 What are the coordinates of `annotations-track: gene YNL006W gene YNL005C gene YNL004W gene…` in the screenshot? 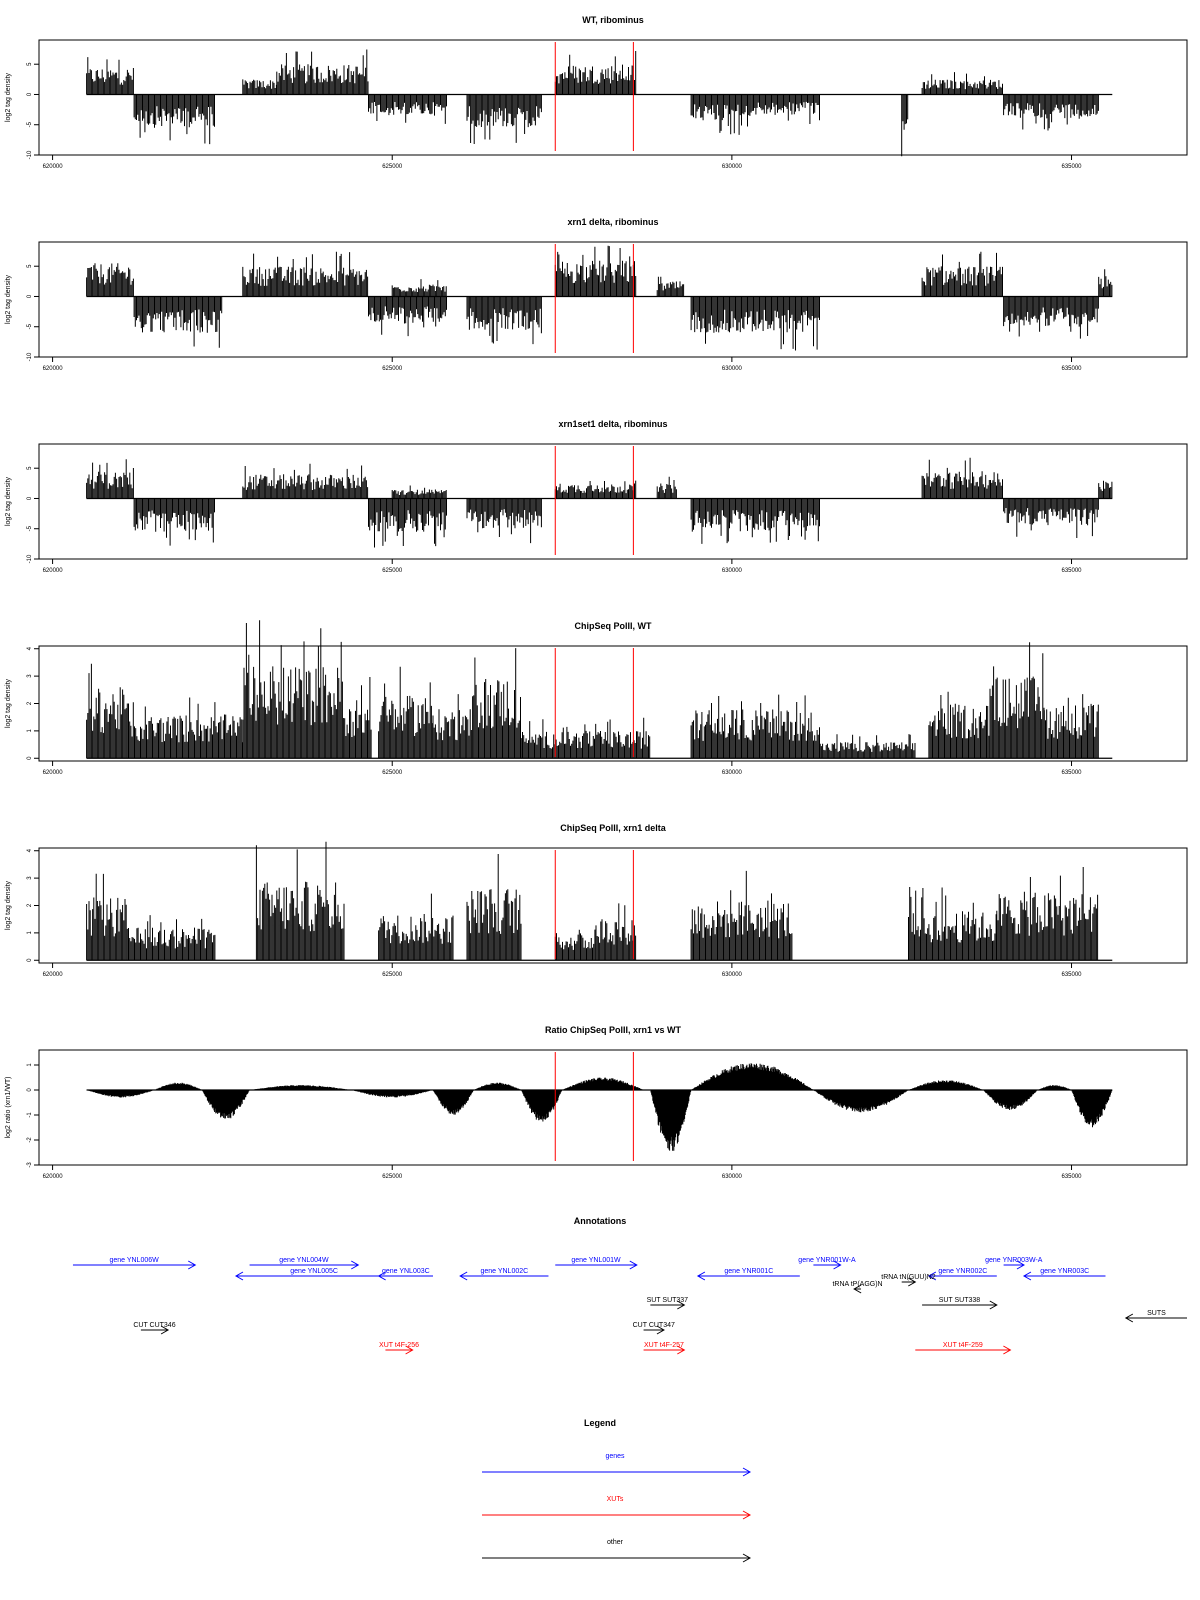 It's located at (629, 1306).